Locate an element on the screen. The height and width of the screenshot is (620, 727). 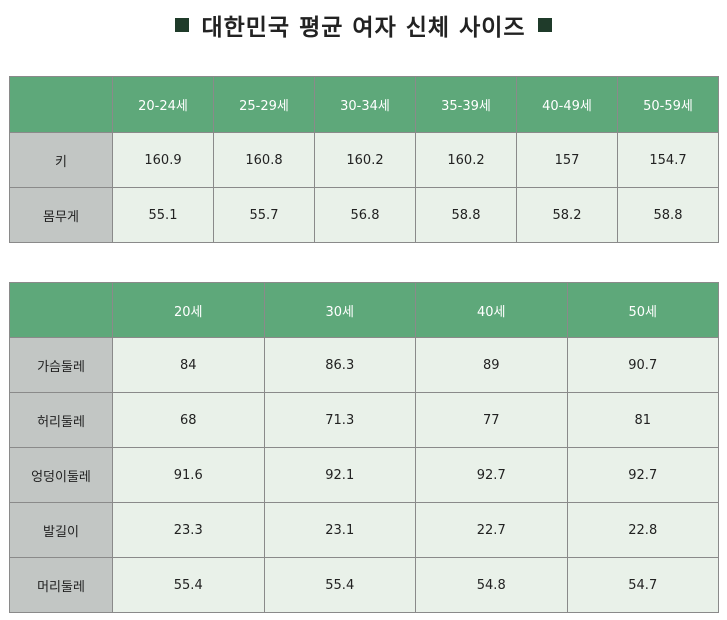
page-title-text: 대한민국 평균 여자 신체 사이즈 is located at coordinates (363, 28).